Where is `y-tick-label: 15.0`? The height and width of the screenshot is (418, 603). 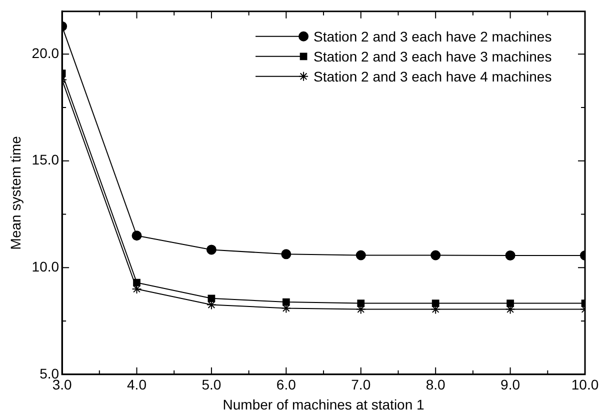 y-tick-label: 15.0 is located at coordinates (46, 160).